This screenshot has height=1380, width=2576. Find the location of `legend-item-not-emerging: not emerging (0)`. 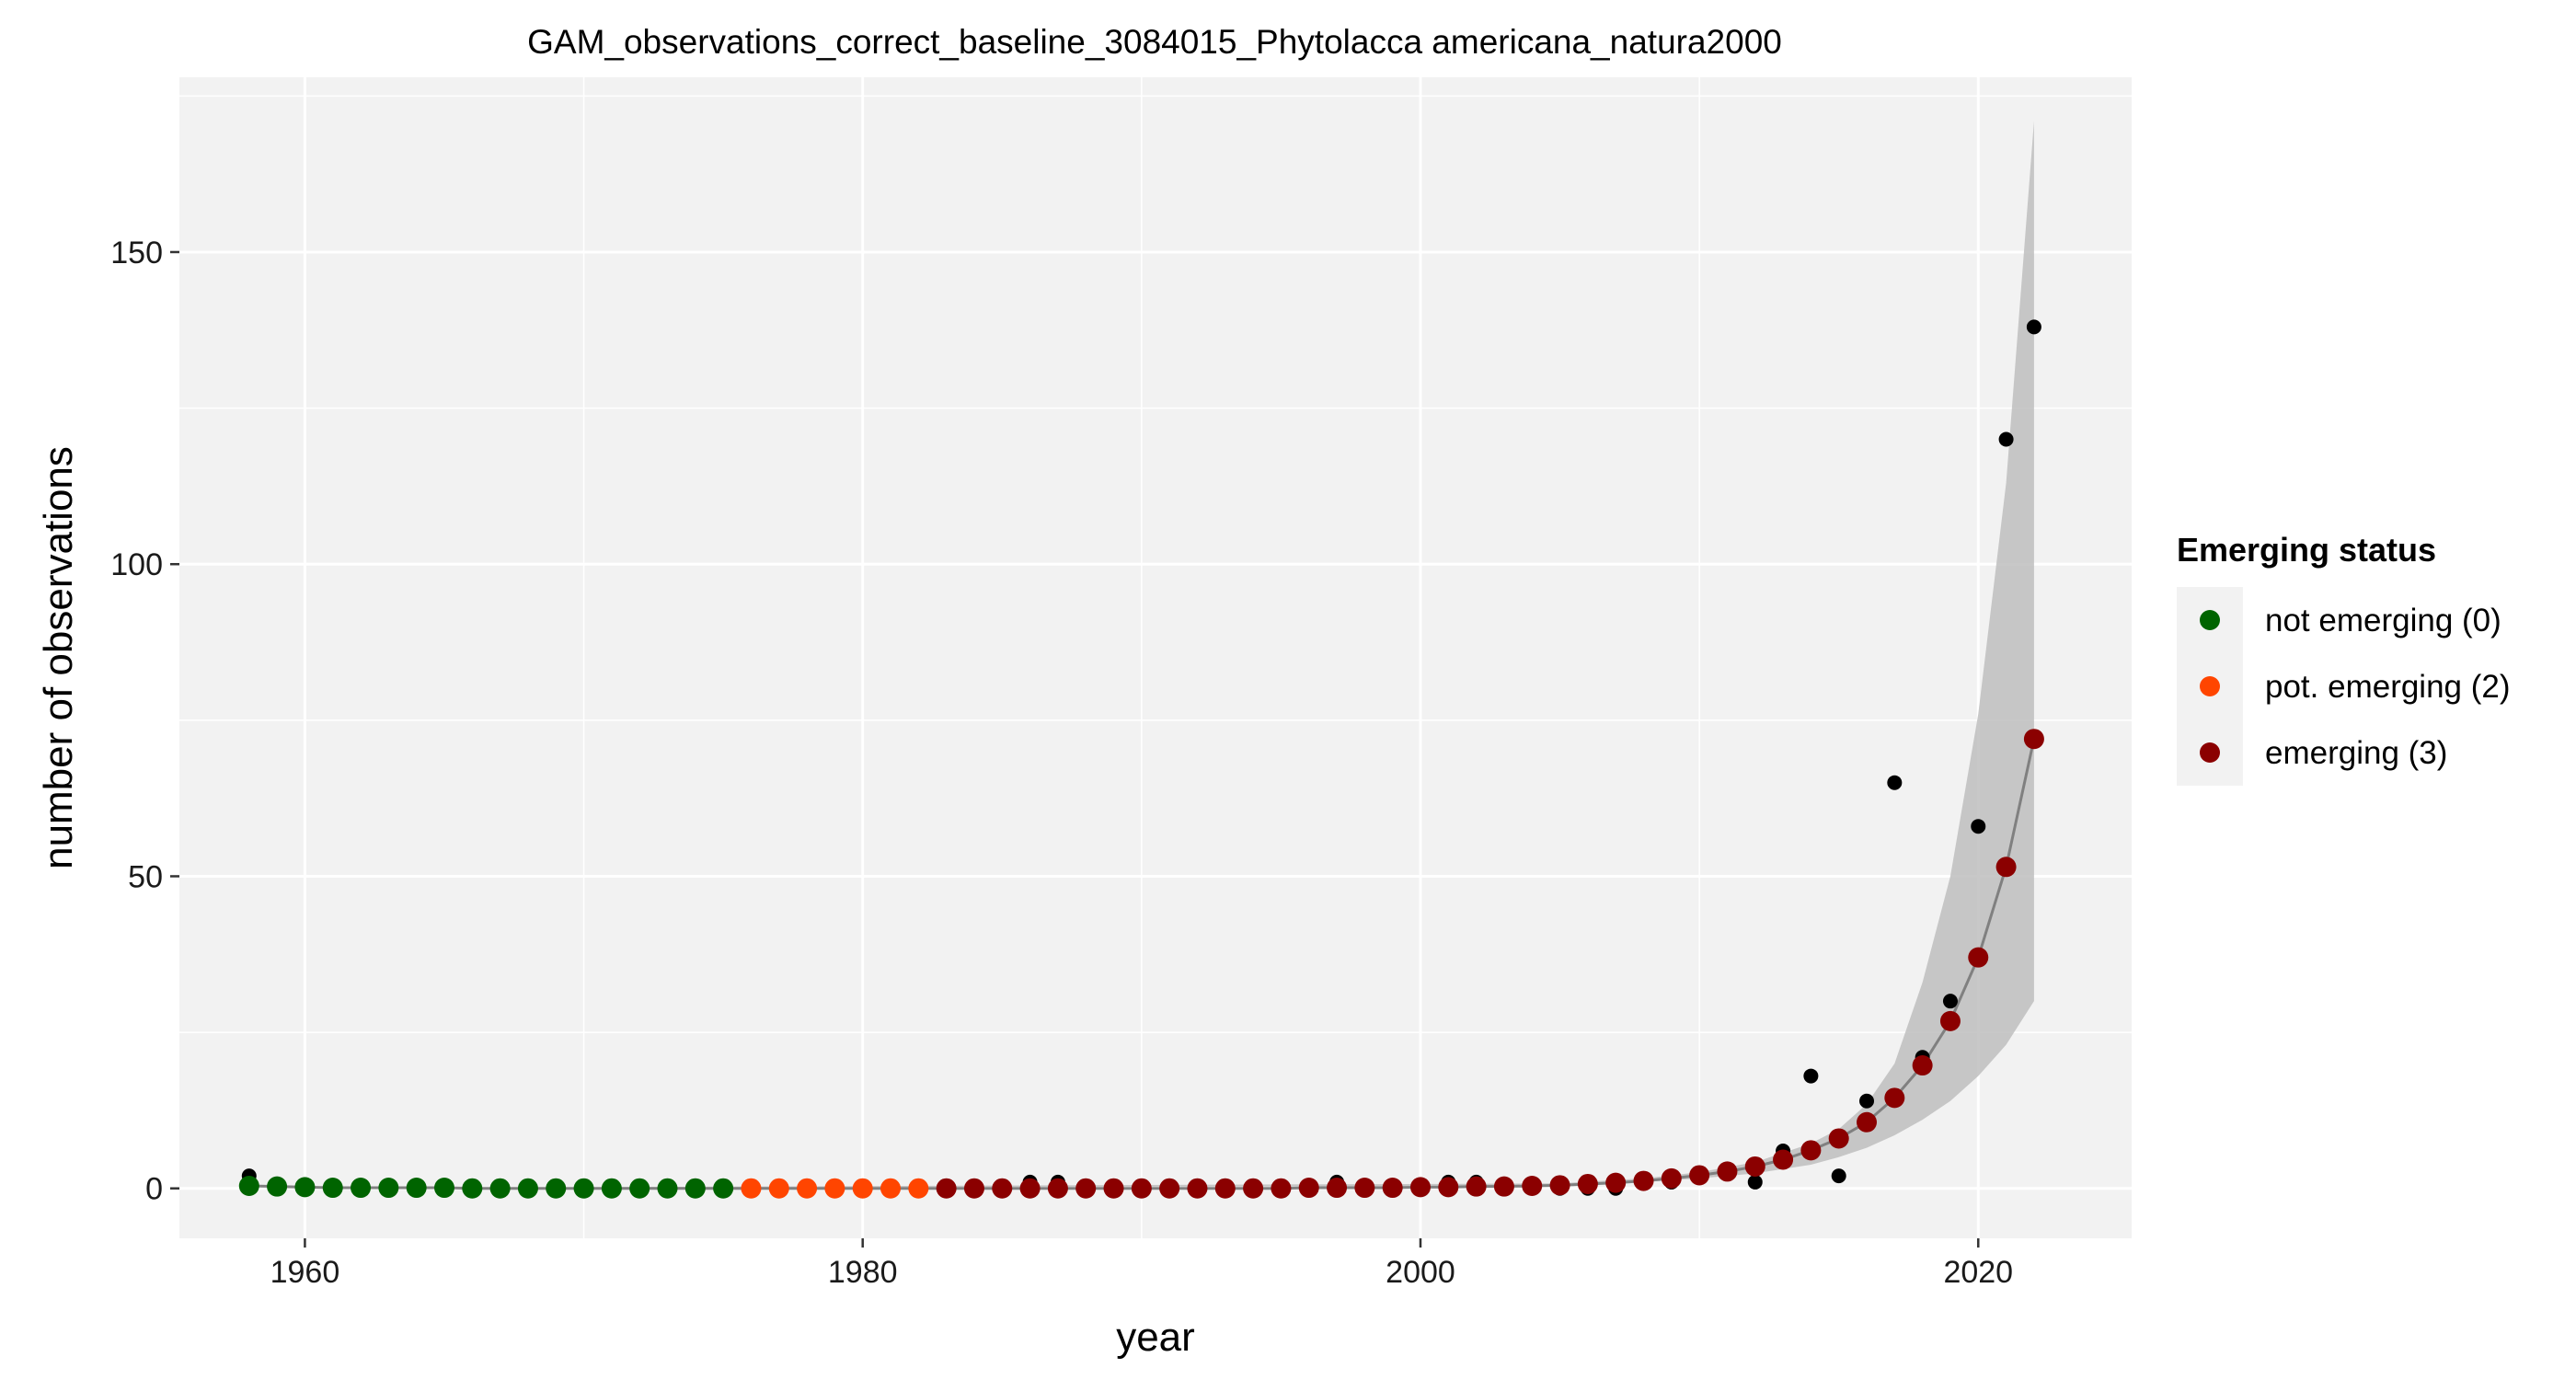

legend-item-not-emerging: not emerging (0) is located at coordinates (2350, 620).